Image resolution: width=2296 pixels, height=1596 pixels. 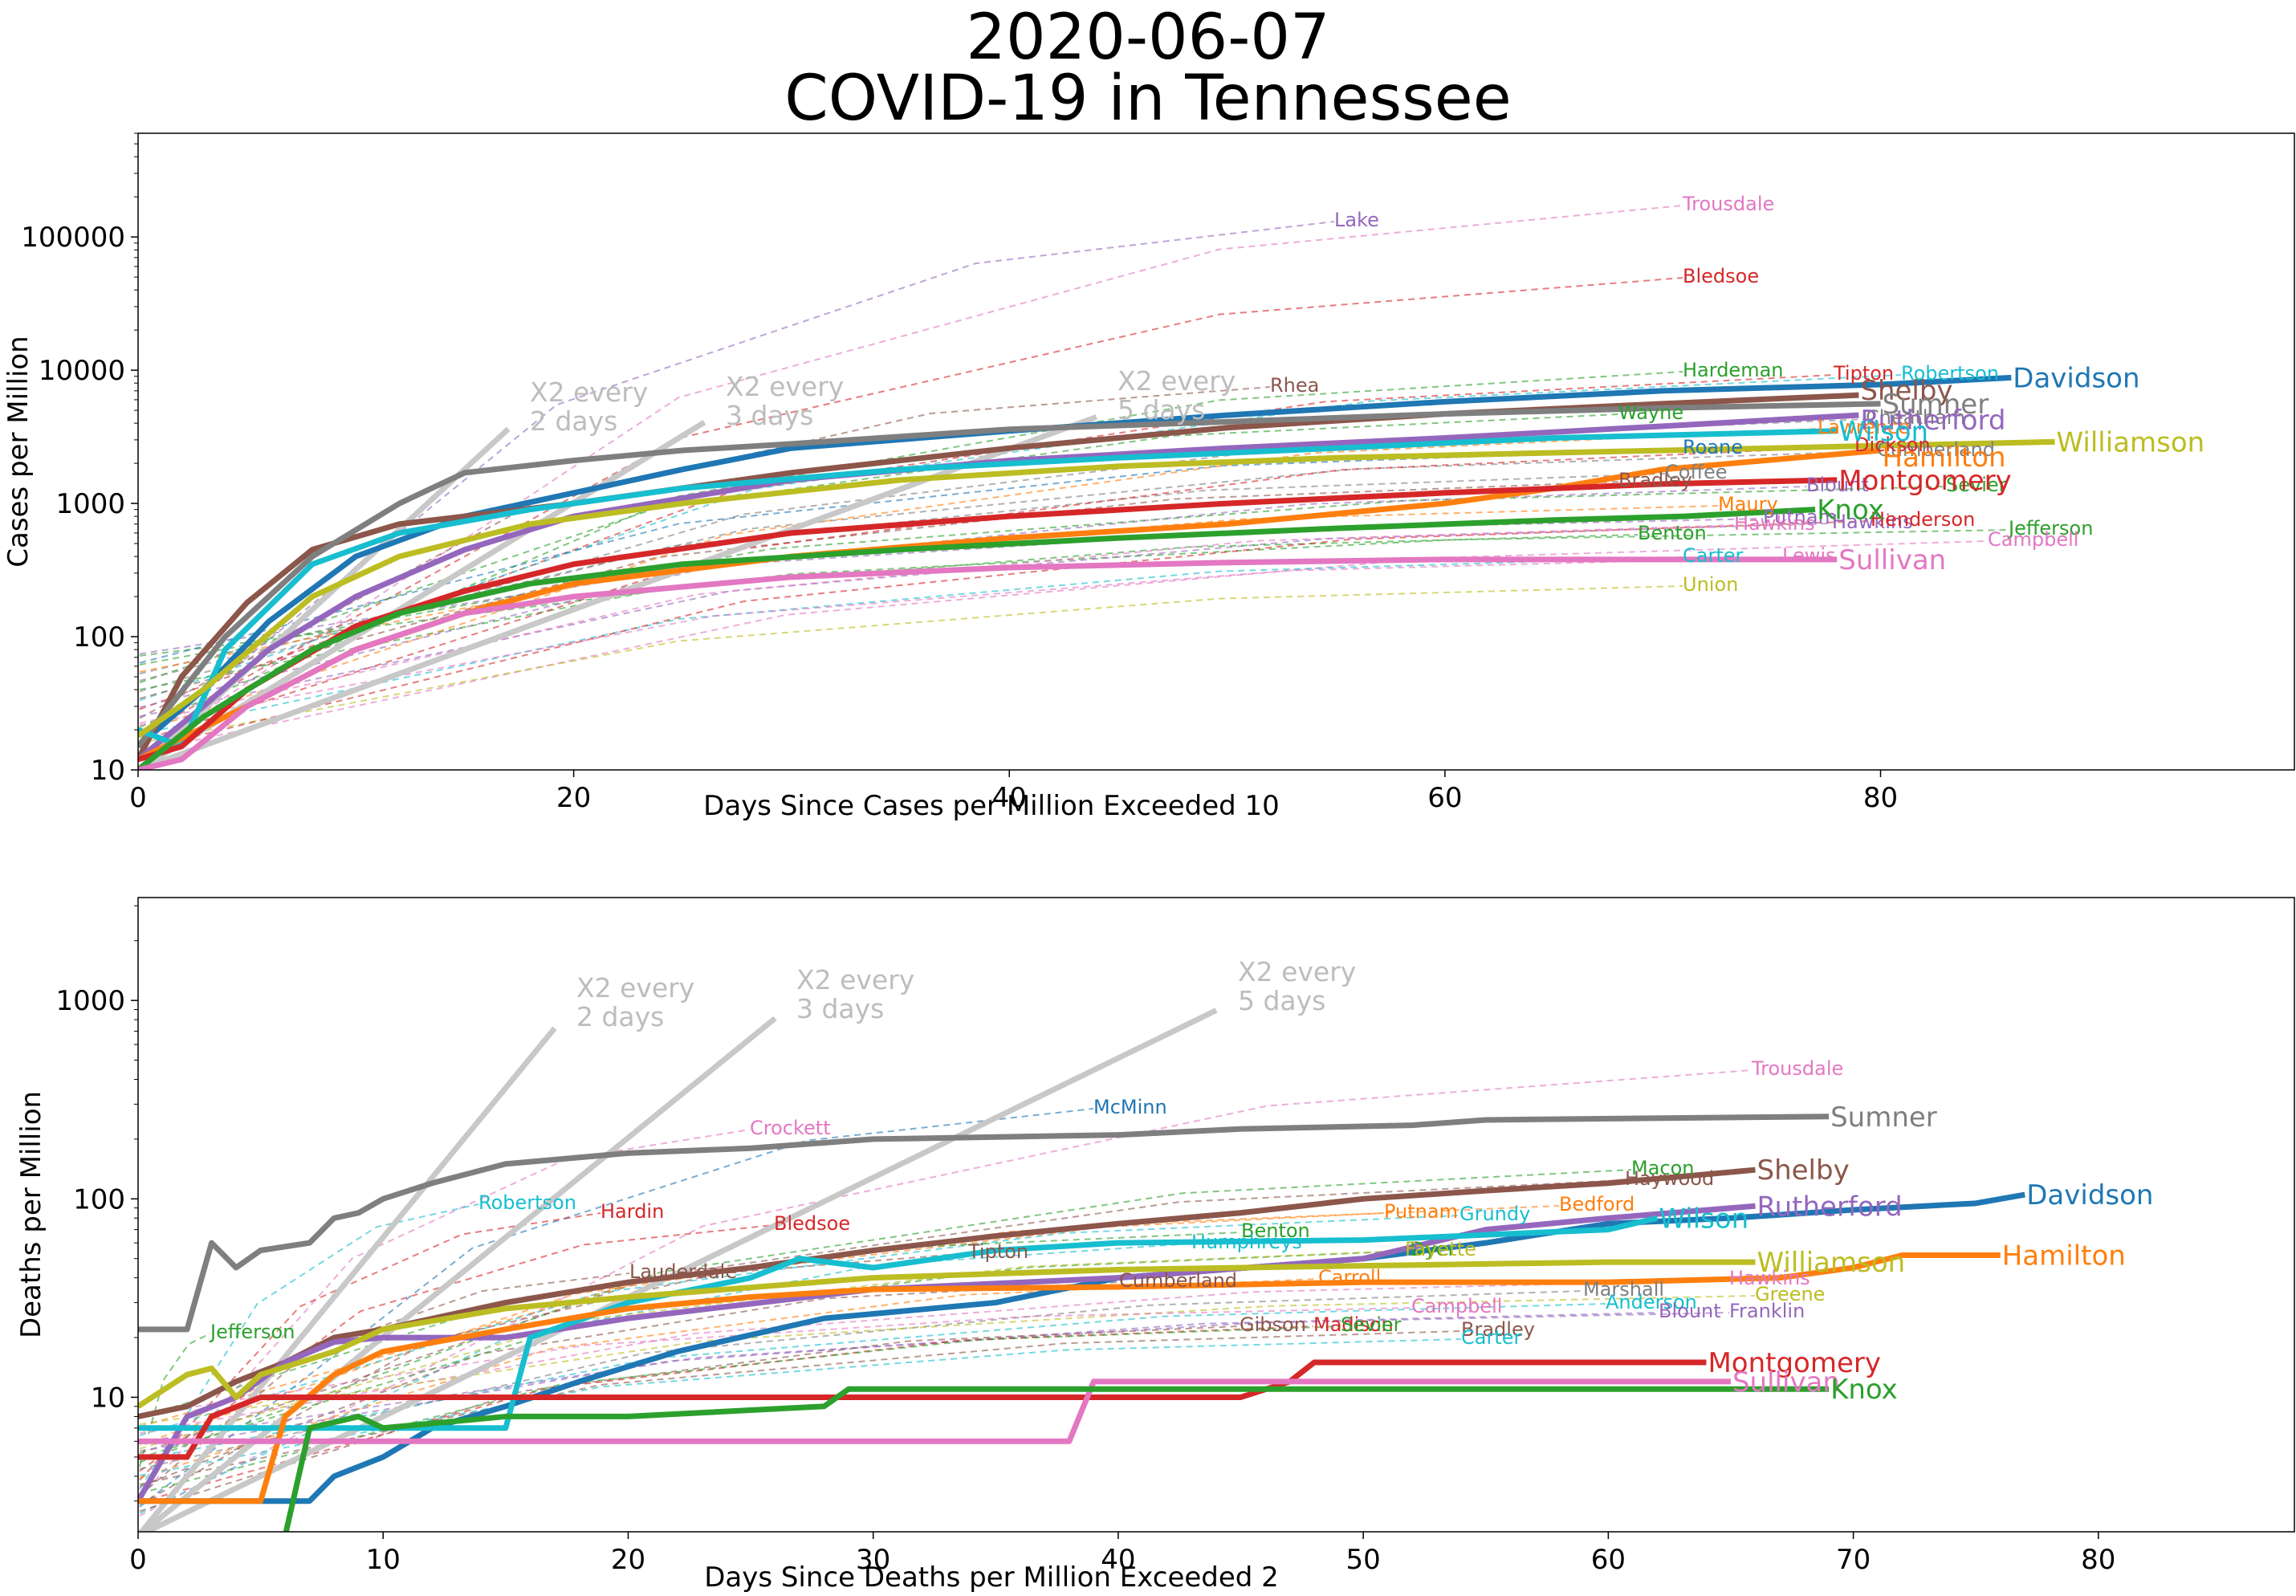 I want to click on county-label: Franklin, so click(x=1767, y=1311).